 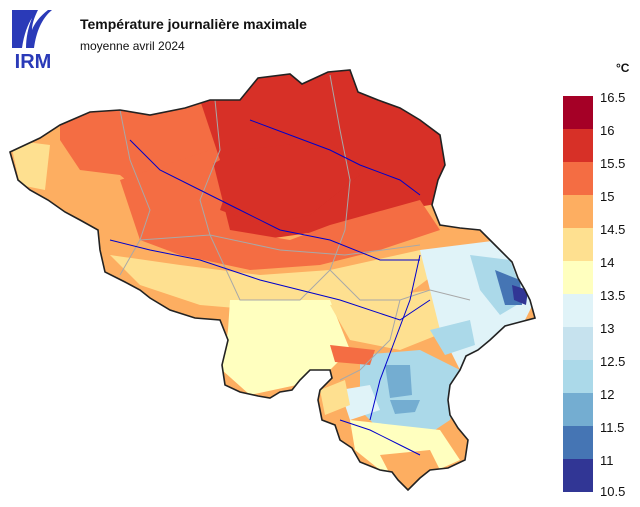 What do you see at coordinates (33, 30) in the screenshot?
I see `irm-logo` at bounding box center [33, 30].